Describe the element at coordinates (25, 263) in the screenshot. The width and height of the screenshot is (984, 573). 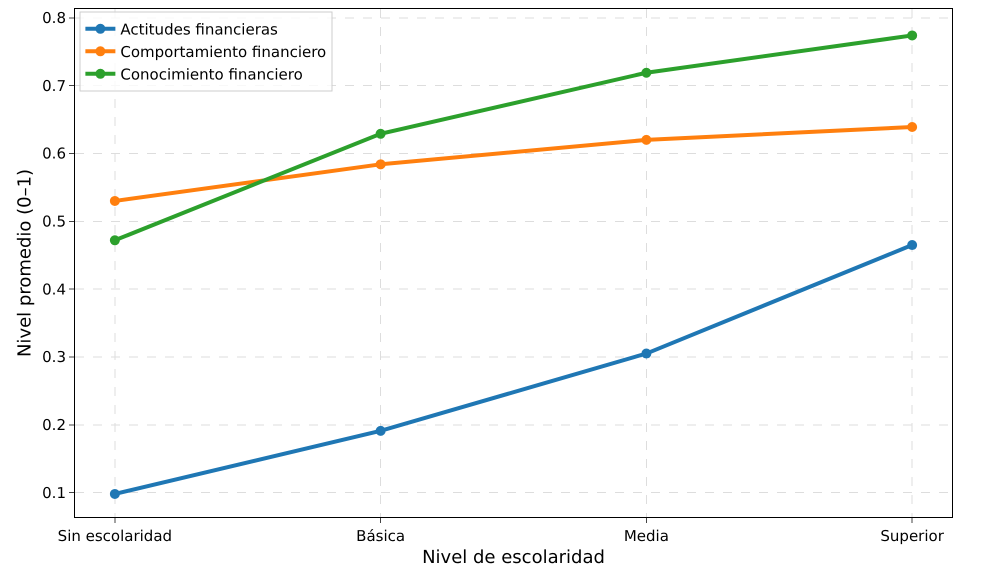
I see `y-axis-title: Nivel promedio (0–1)` at that location.